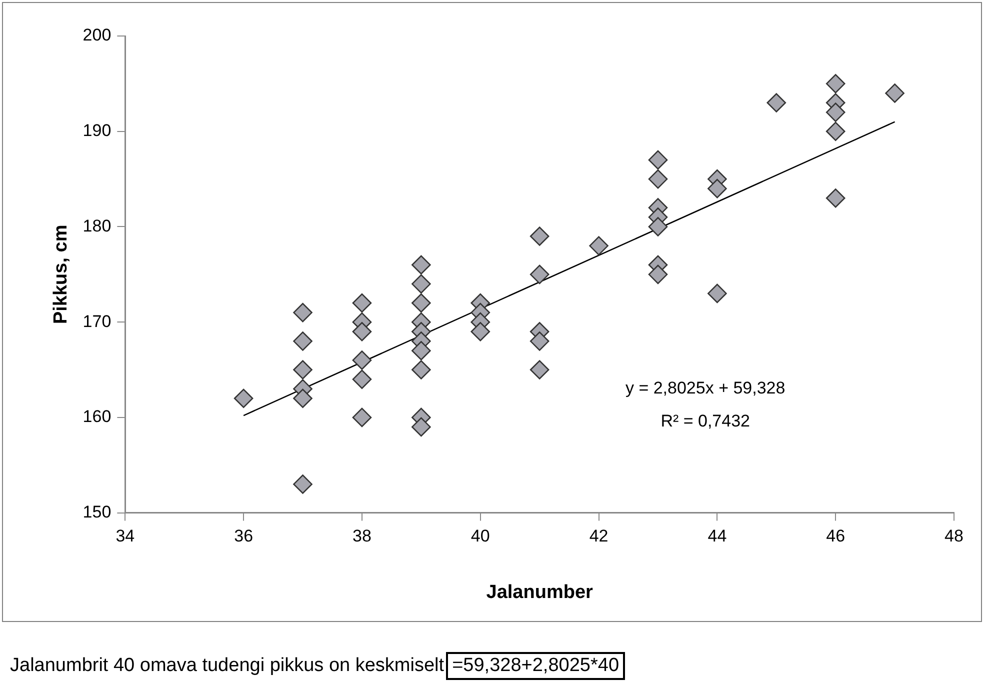 The width and height of the screenshot is (984, 695). I want to click on y-tick-label: 150, so click(97, 512).